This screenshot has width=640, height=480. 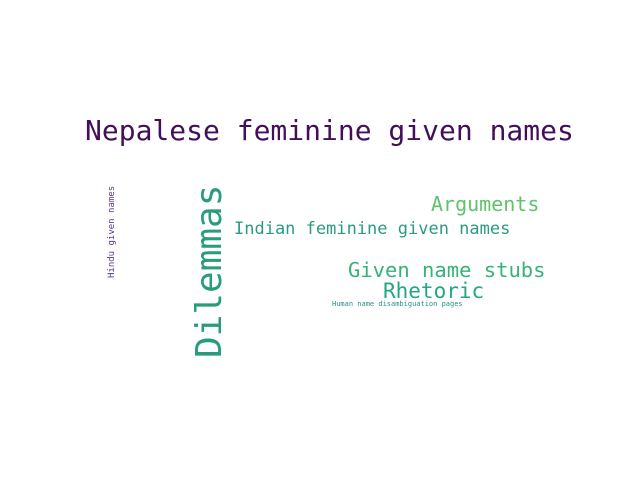 I want to click on word-hindu-given-names: Hindu given names, so click(x=112, y=231).